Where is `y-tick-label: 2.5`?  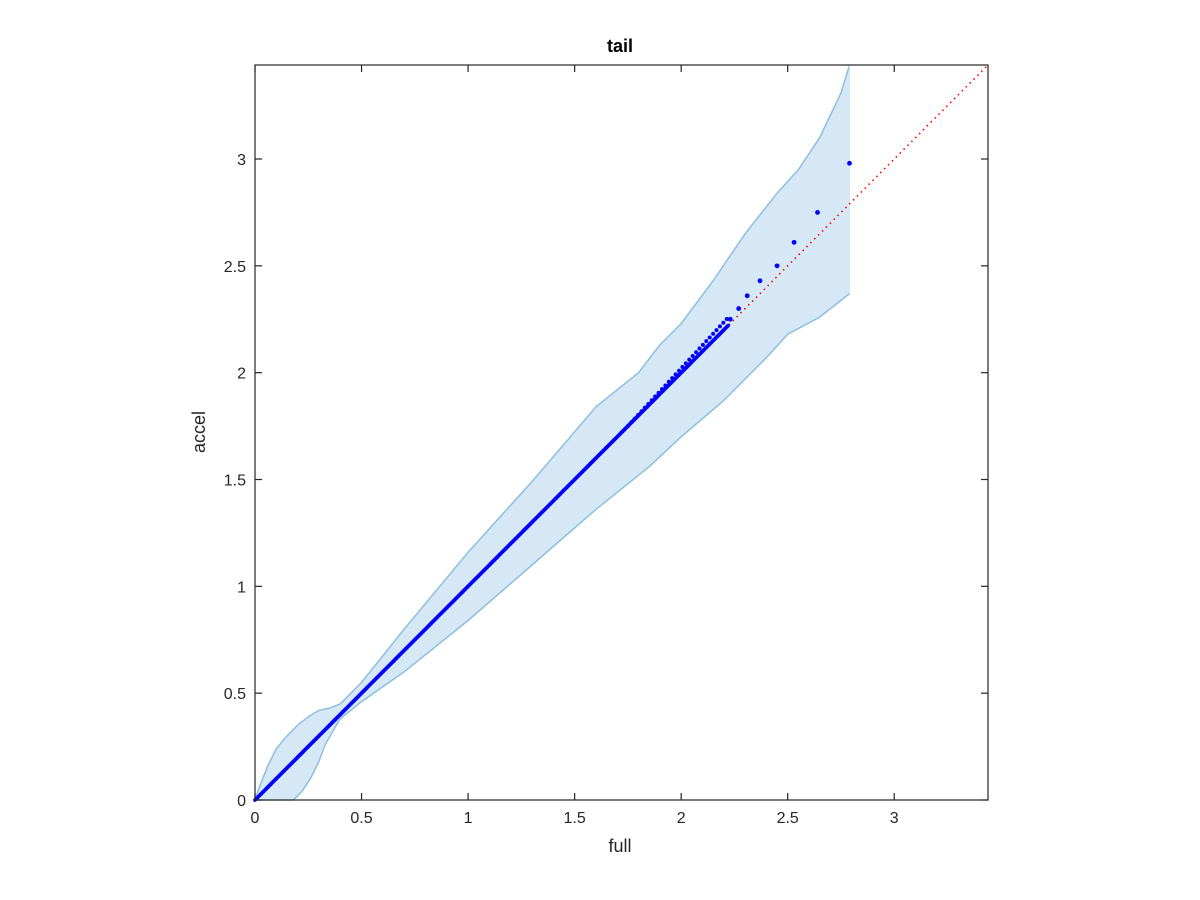 y-tick-label: 2.5 is located at coordinates (235, 267).